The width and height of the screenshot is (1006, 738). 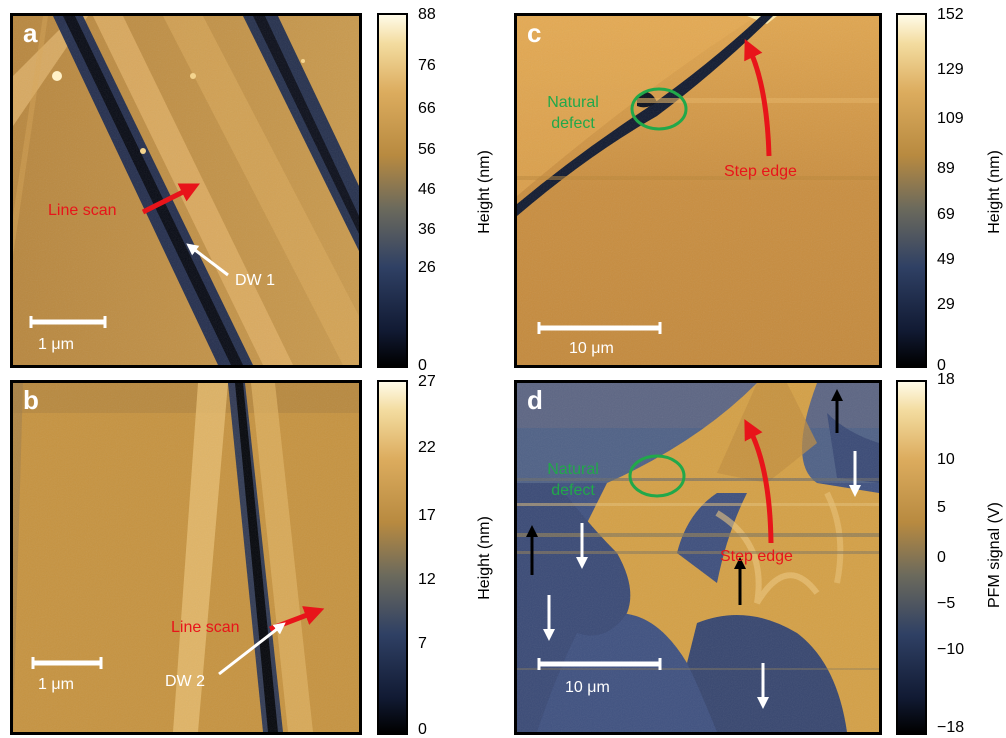 I want to click on colorbar-c-tick: 49, so click(x=946, y=259).